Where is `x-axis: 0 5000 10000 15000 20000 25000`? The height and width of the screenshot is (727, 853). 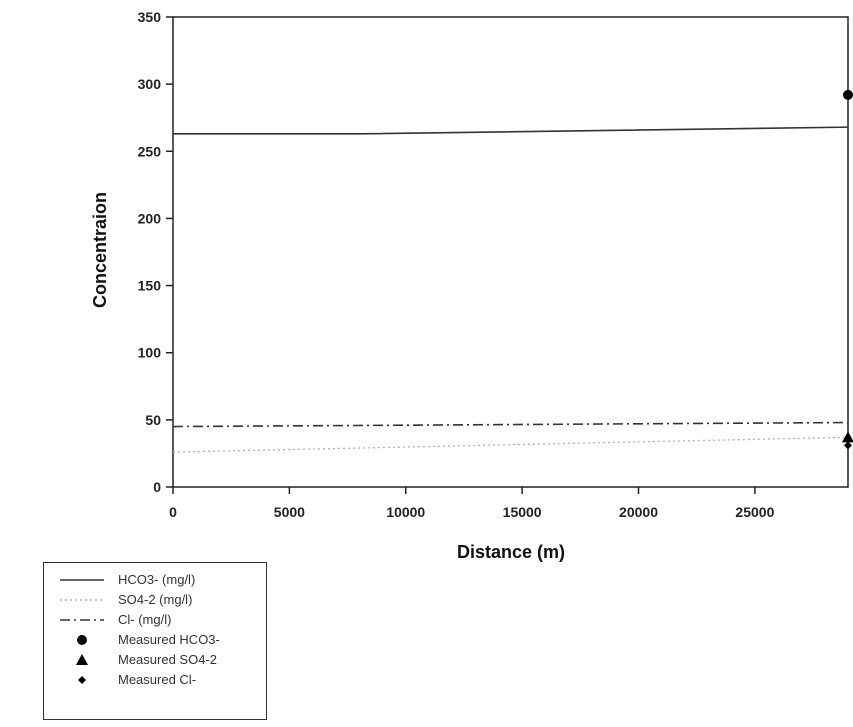
x-axis: 0 5000 10000 15000 20000 25000 is located at coordinates (472, 503).